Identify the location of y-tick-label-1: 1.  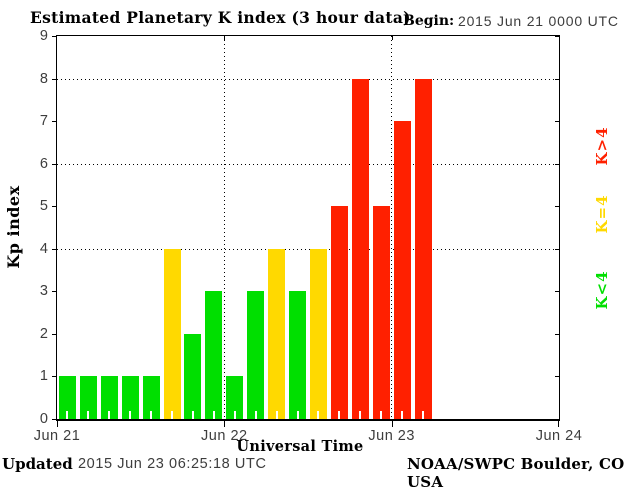
(43, 376).